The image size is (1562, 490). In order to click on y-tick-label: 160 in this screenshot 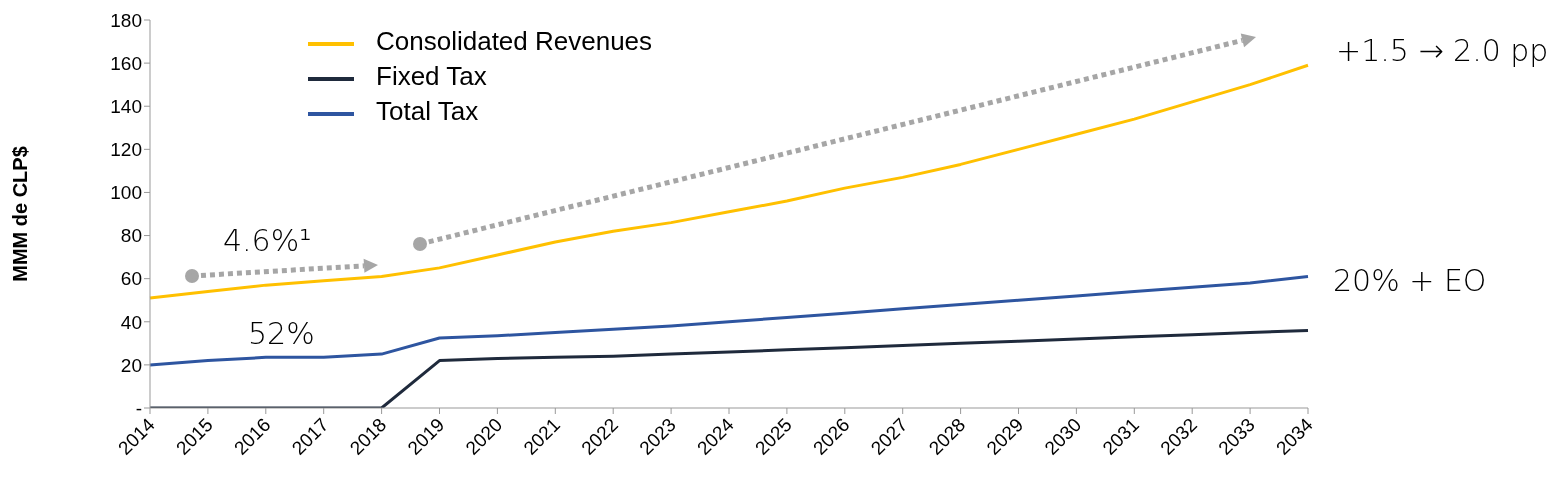, I will do `click(126, 63)`.